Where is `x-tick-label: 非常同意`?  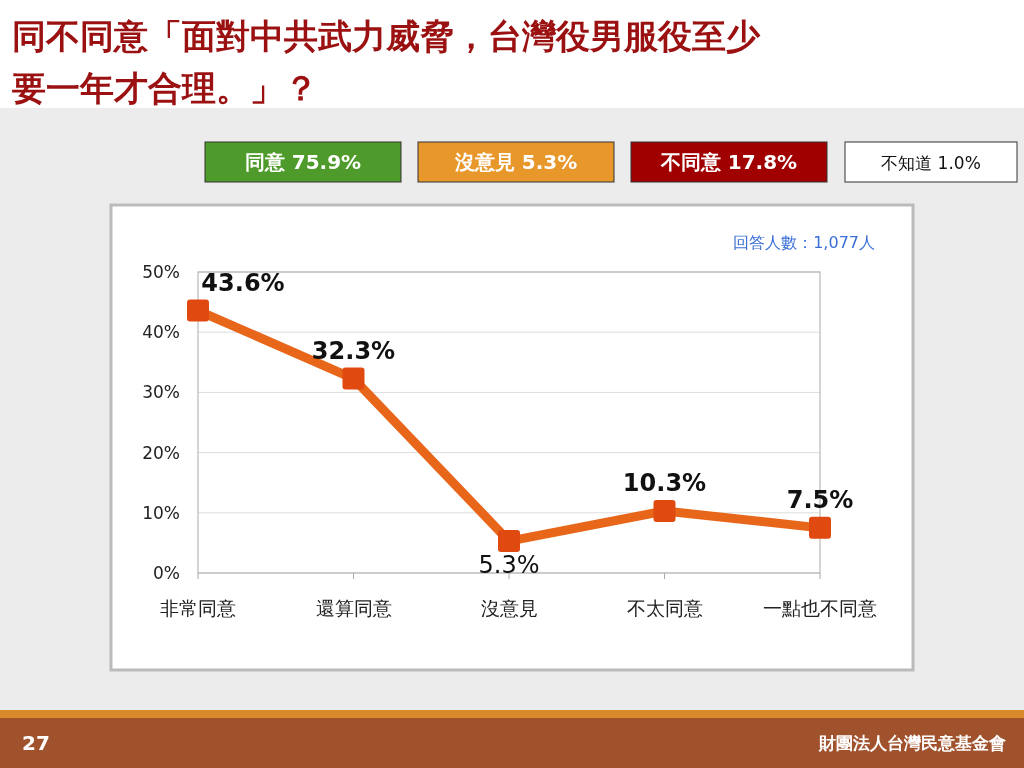
x-tick-label: 非常同意 is located at coordinates (198, 608).